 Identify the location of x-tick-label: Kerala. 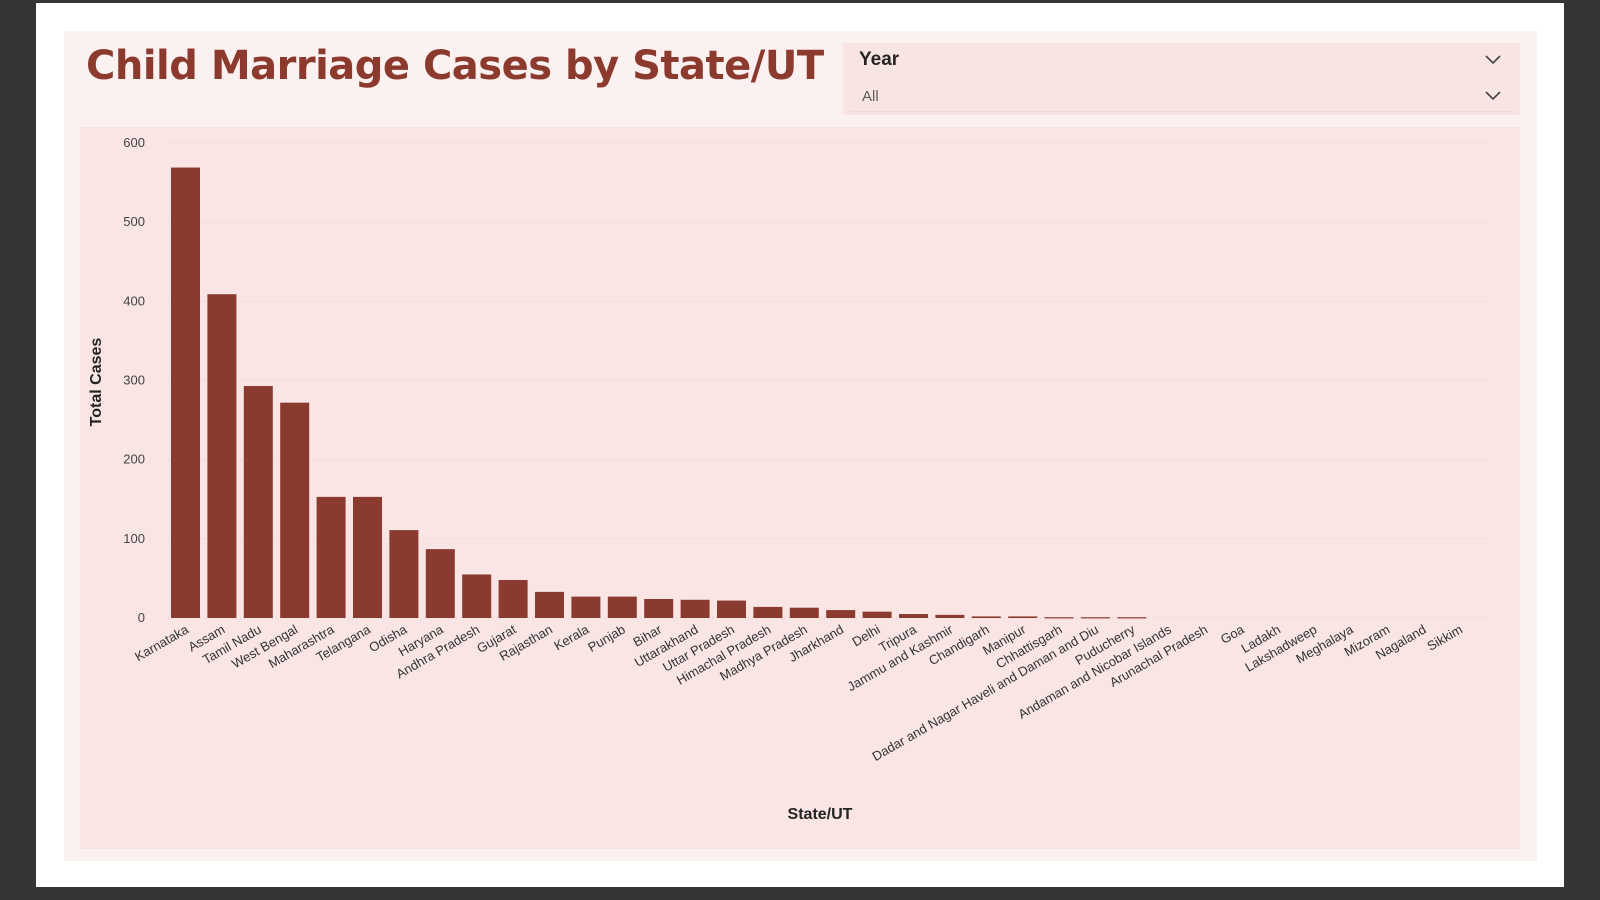
(571, 637).